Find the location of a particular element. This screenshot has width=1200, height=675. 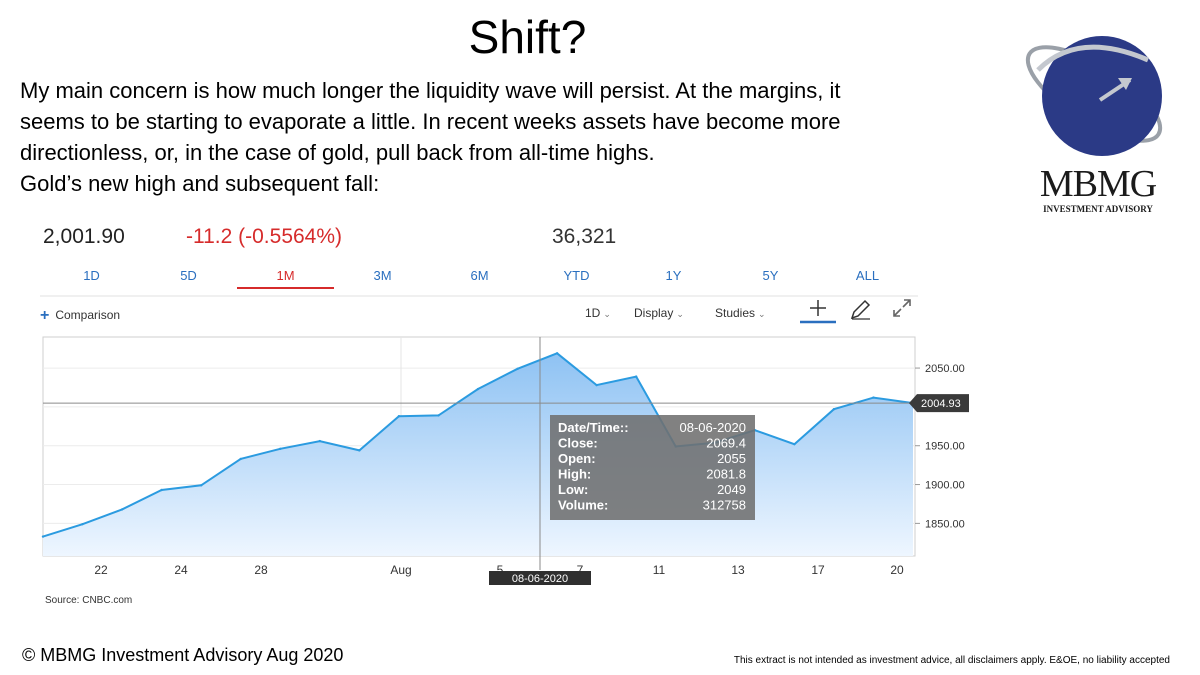

tooltip-label: Date/Time:: is located at coordinates (593, 427).